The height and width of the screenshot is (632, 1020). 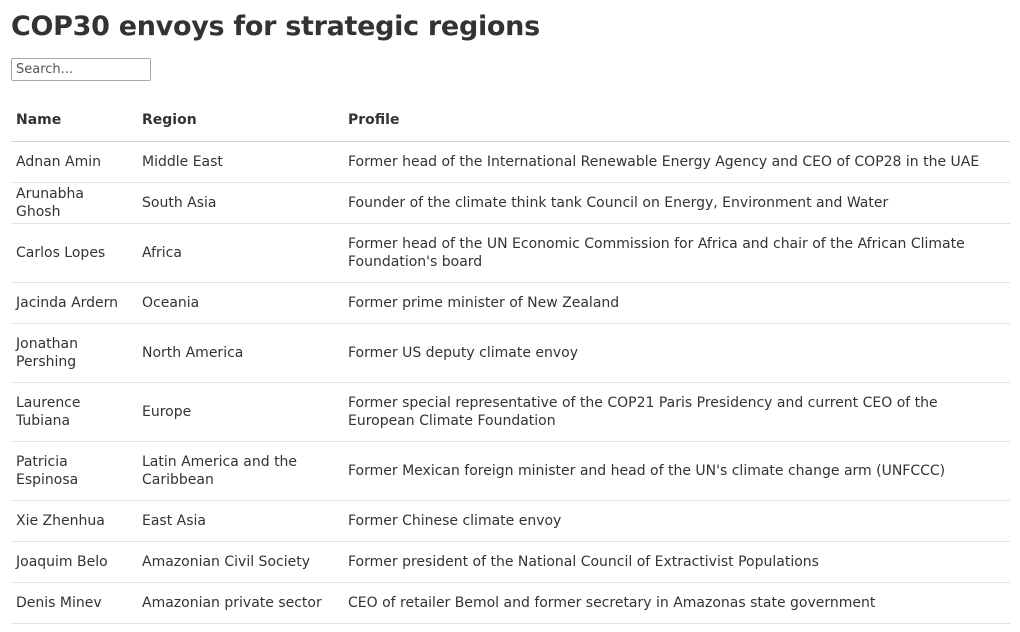 What do you see at coordinates (240, 412) in the screenshot?
I see `cell-region: Europe` at bounding box center [240, 412].